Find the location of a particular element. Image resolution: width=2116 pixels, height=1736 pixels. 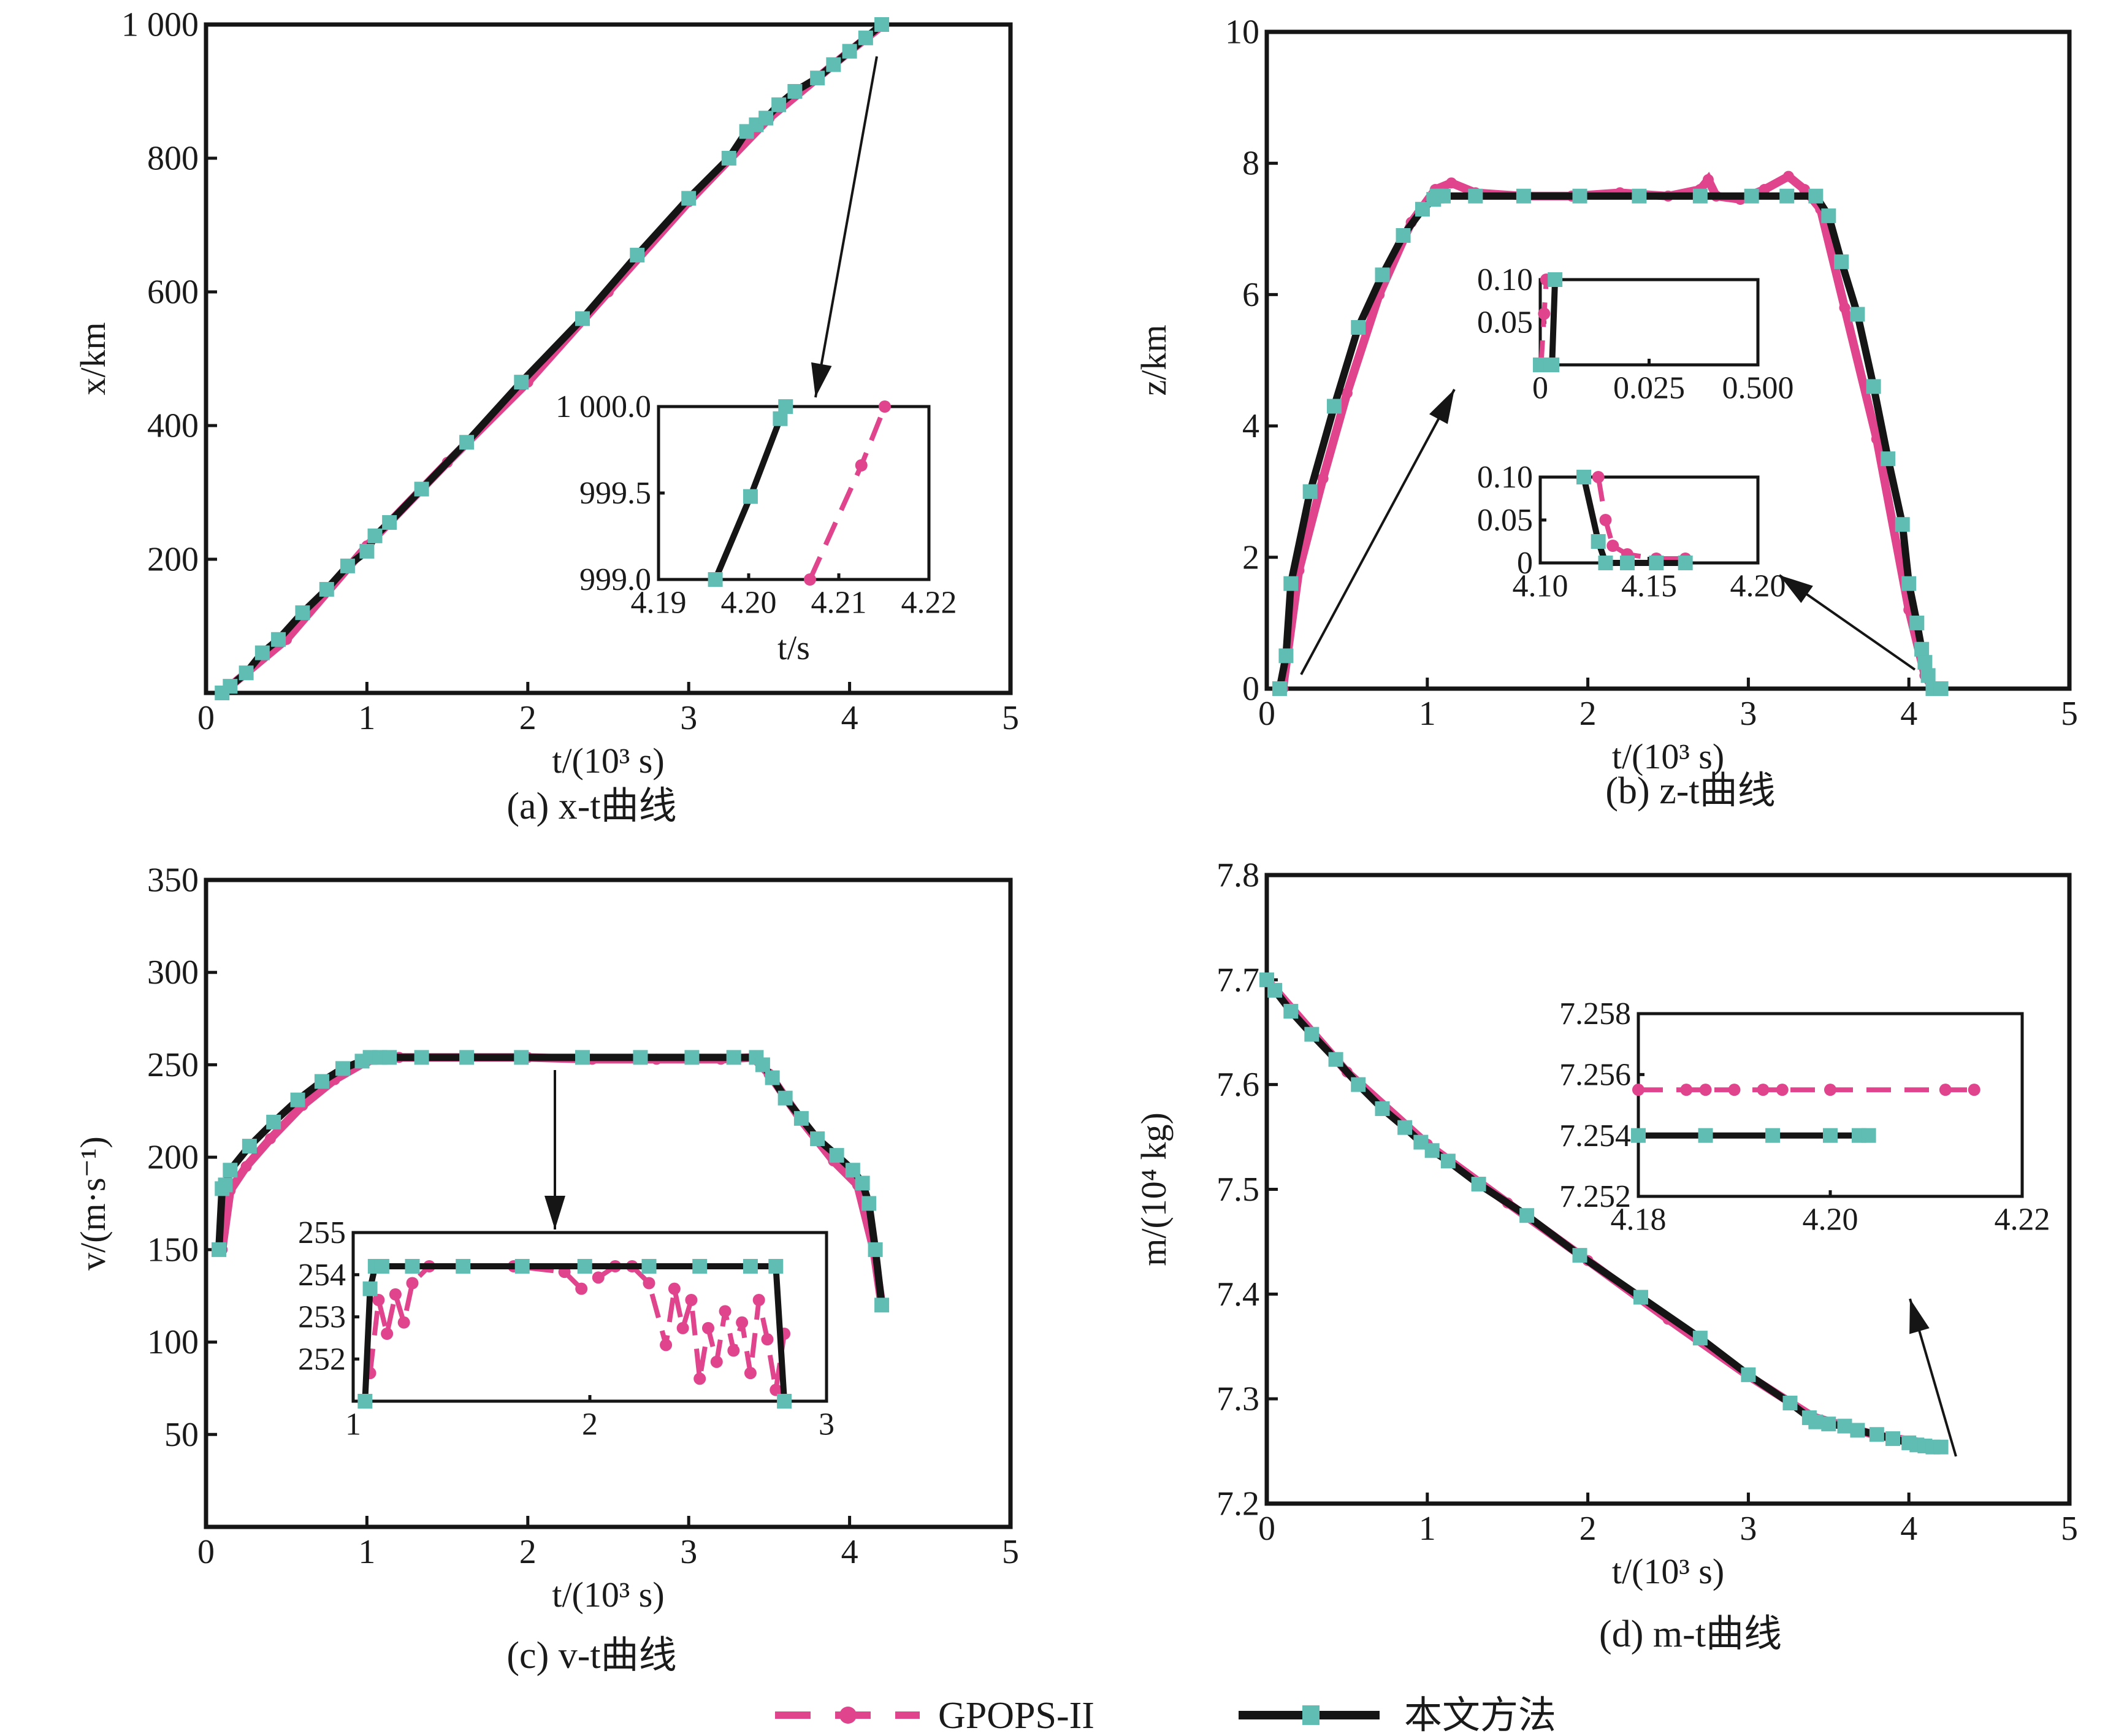

chart-b-inset-1-ytick-label: 0 is located at coordinates (1525, 563).